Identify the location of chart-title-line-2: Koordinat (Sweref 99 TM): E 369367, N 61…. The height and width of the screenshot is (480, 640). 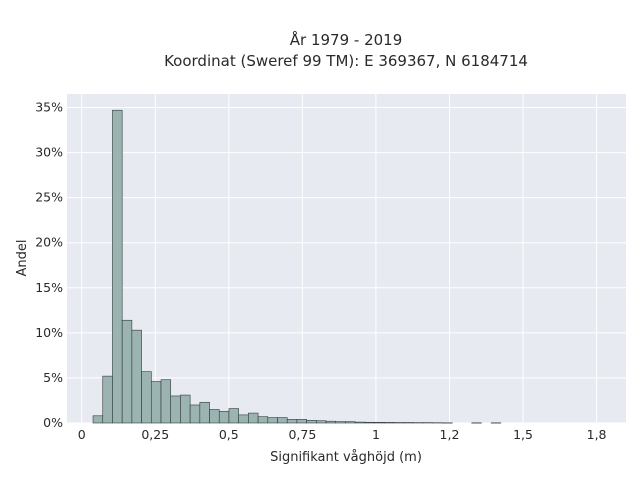
(346, 61).